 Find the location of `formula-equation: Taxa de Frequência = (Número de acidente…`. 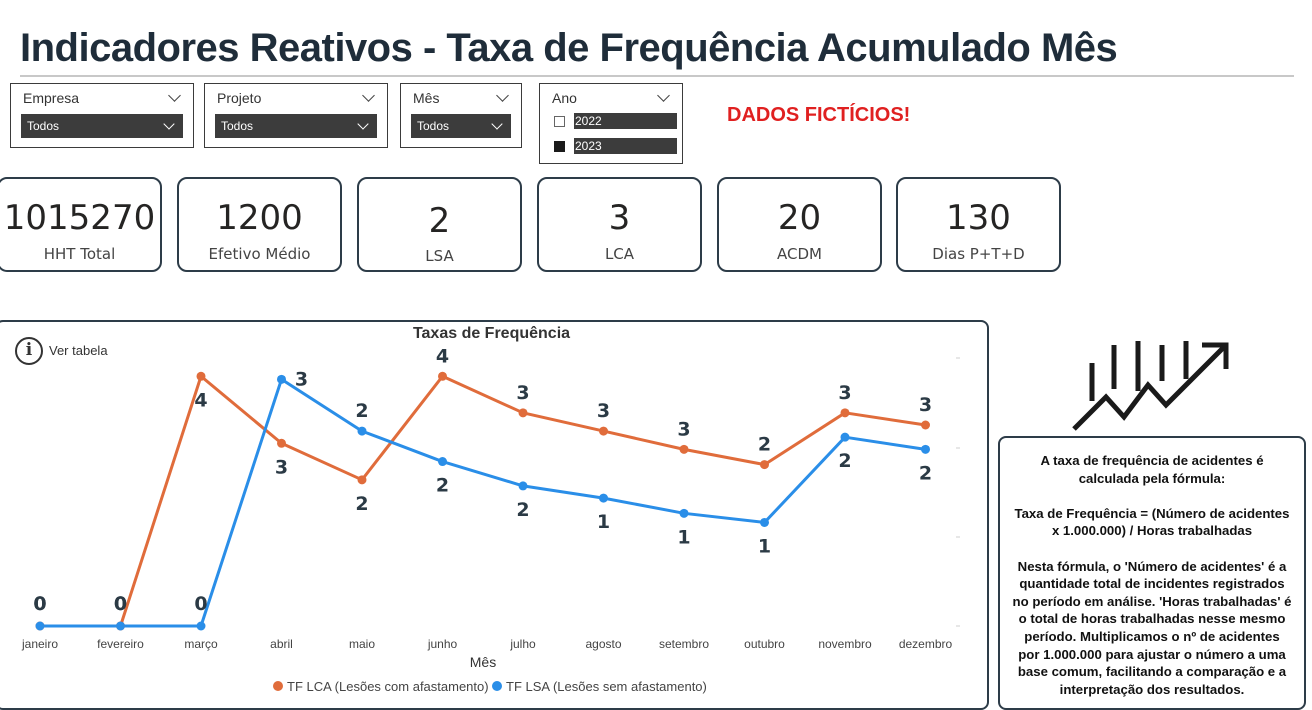

formula-equation: Taxa de Frequência = (Número de acidente… is located at coordinates (1152, 522).